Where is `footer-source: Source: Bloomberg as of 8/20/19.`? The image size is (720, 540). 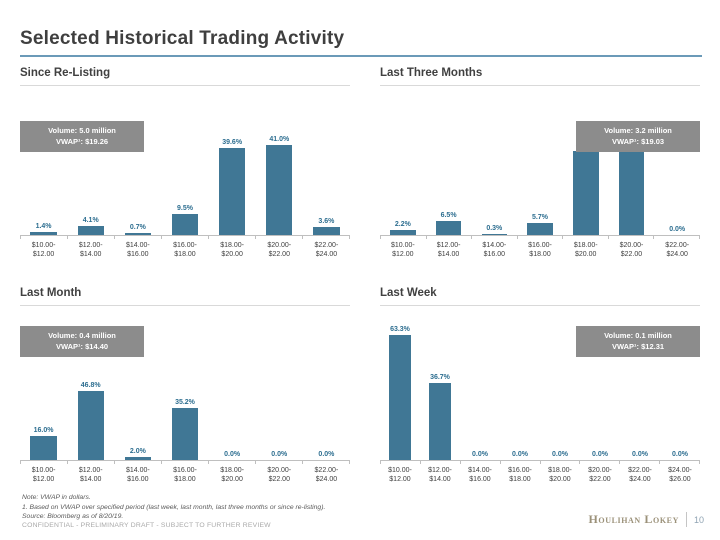
footer-source: Source: Bloomberg as of 8/20/19. is located at coordinates (73, 517).